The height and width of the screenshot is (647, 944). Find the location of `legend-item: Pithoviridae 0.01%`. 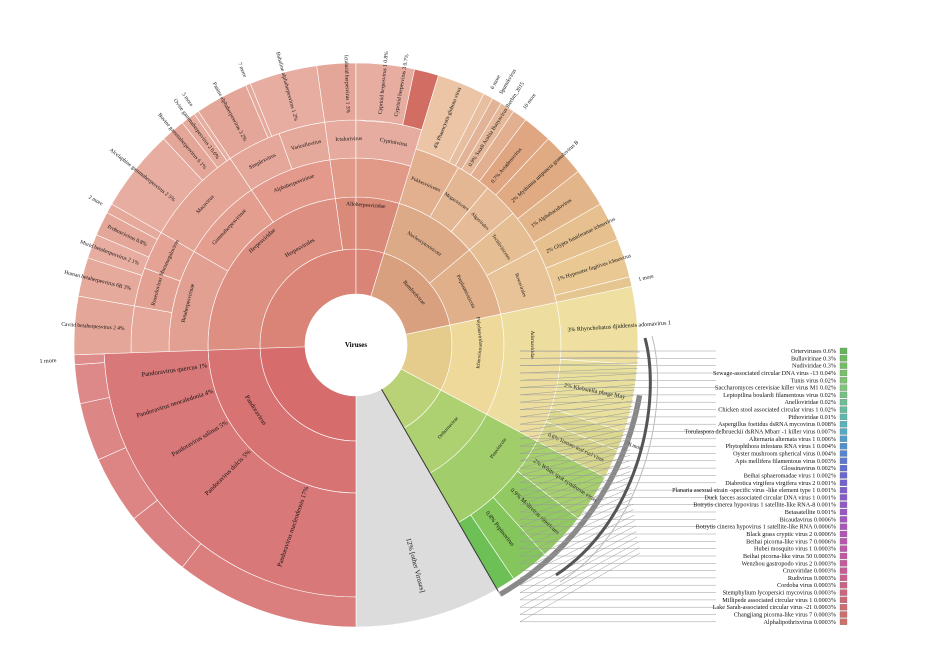

legend-item: Pithoviridae 0.01% is located at coordinates (683, 410).